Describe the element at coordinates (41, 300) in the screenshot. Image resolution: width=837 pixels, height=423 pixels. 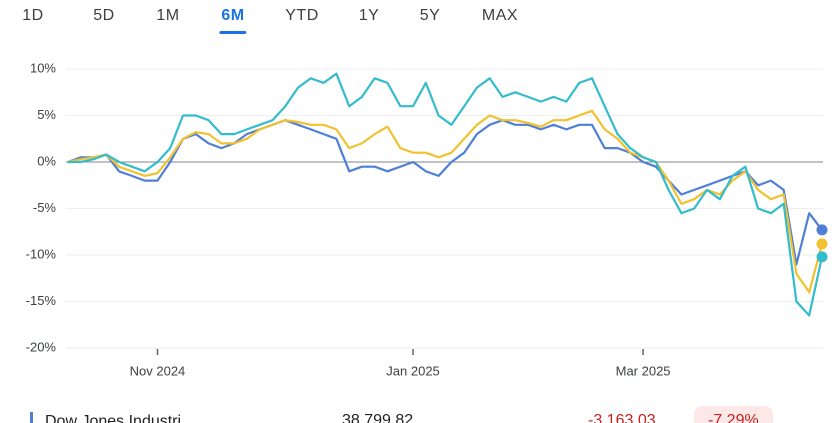
I see `y-tick-label: -15%` at that location.